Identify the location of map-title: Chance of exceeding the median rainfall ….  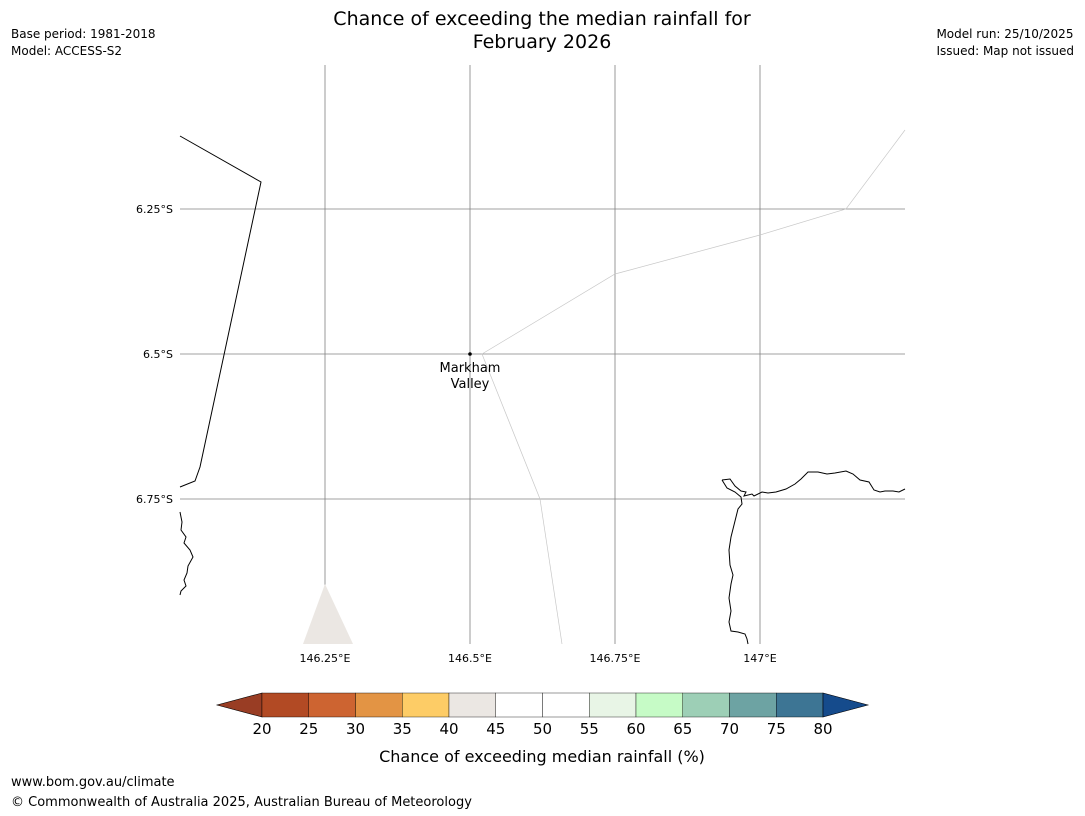
(542, 31).